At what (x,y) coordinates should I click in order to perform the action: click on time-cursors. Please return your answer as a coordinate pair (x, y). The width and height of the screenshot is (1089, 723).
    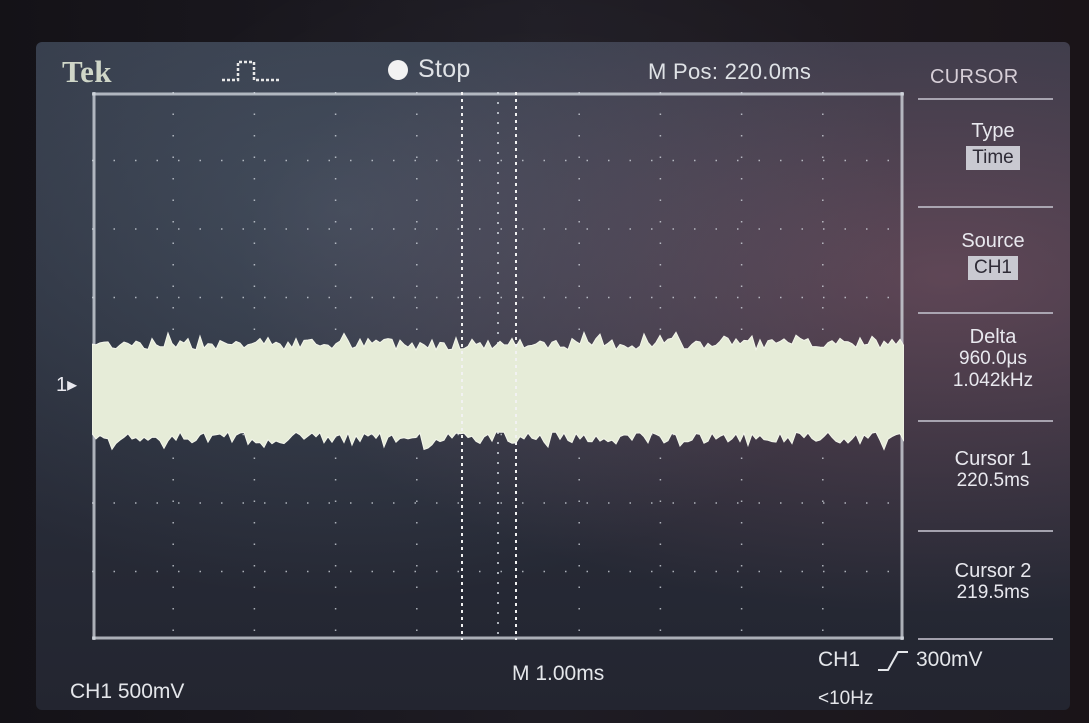
    Looking at the image, I should click on (489, 366).